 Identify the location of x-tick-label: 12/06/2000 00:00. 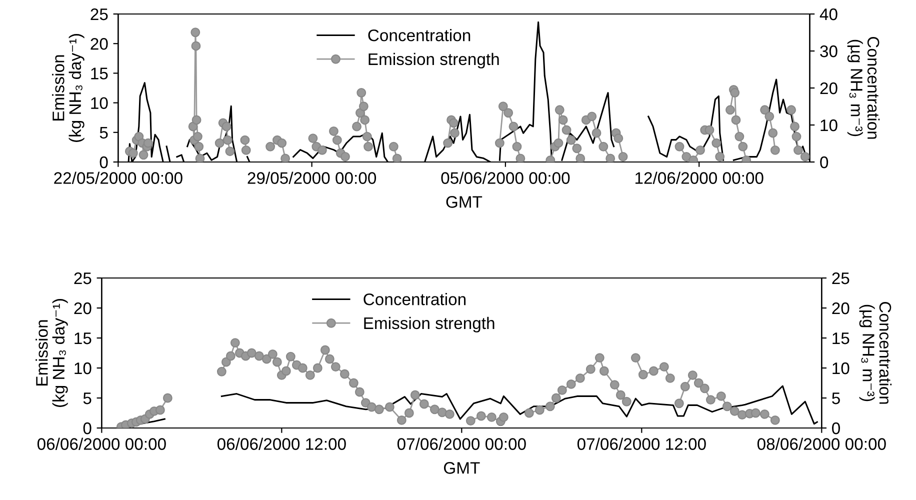
(699, 178).